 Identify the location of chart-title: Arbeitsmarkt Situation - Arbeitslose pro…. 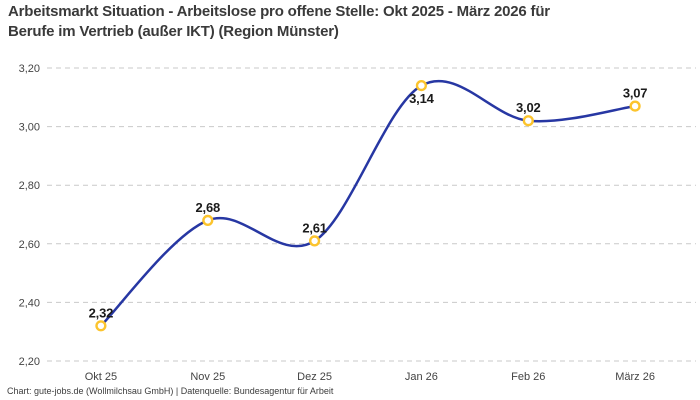
(279, 22).